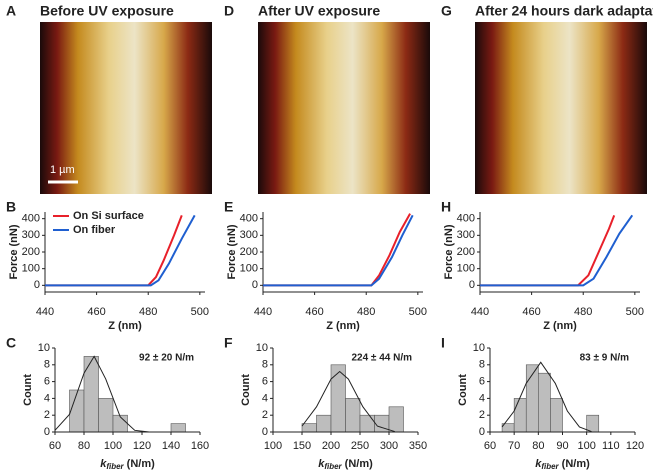 Image resolution: width=653 pixels, height=475 pixels. Describe the element at coordinates (171, 446) in the screenshot. I see `x-tick-label: 140` at that location.